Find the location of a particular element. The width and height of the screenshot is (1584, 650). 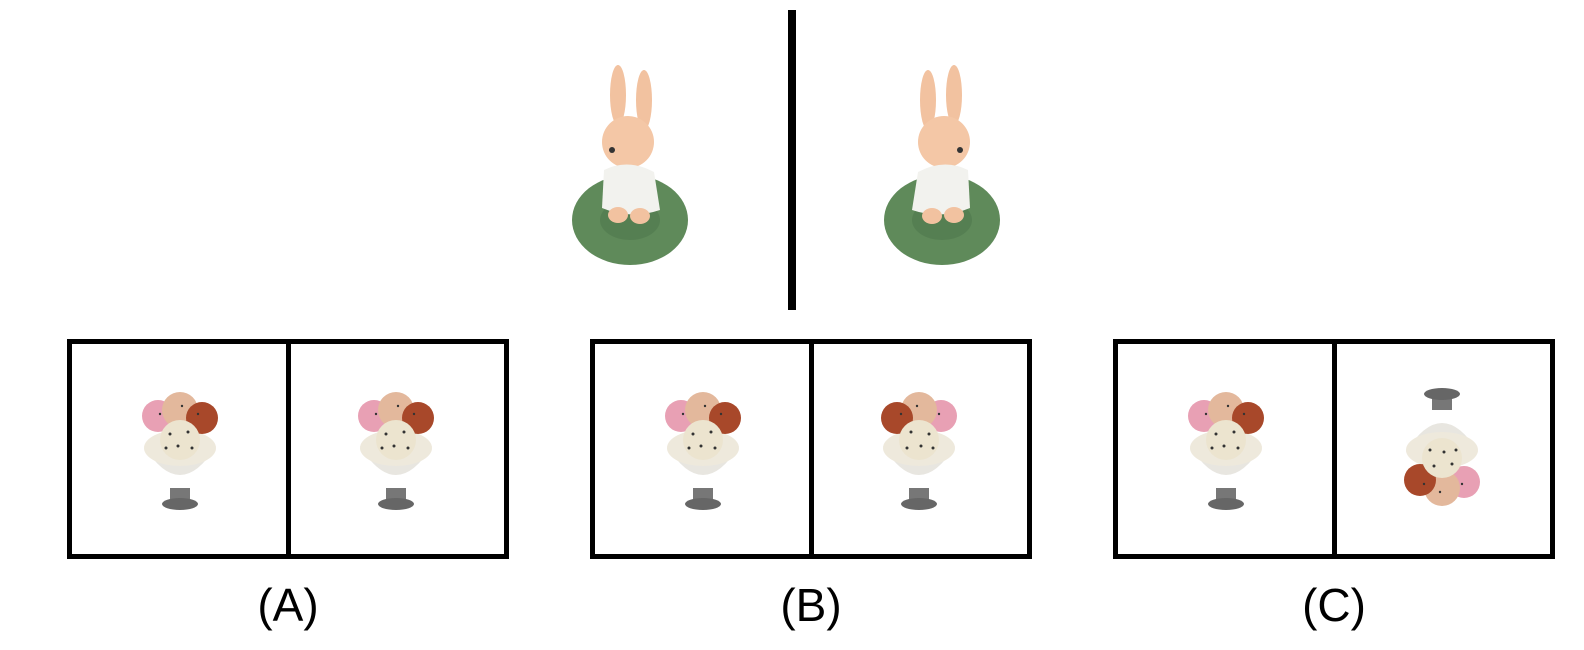

reference-image-right is located at coordinates (939, 167).